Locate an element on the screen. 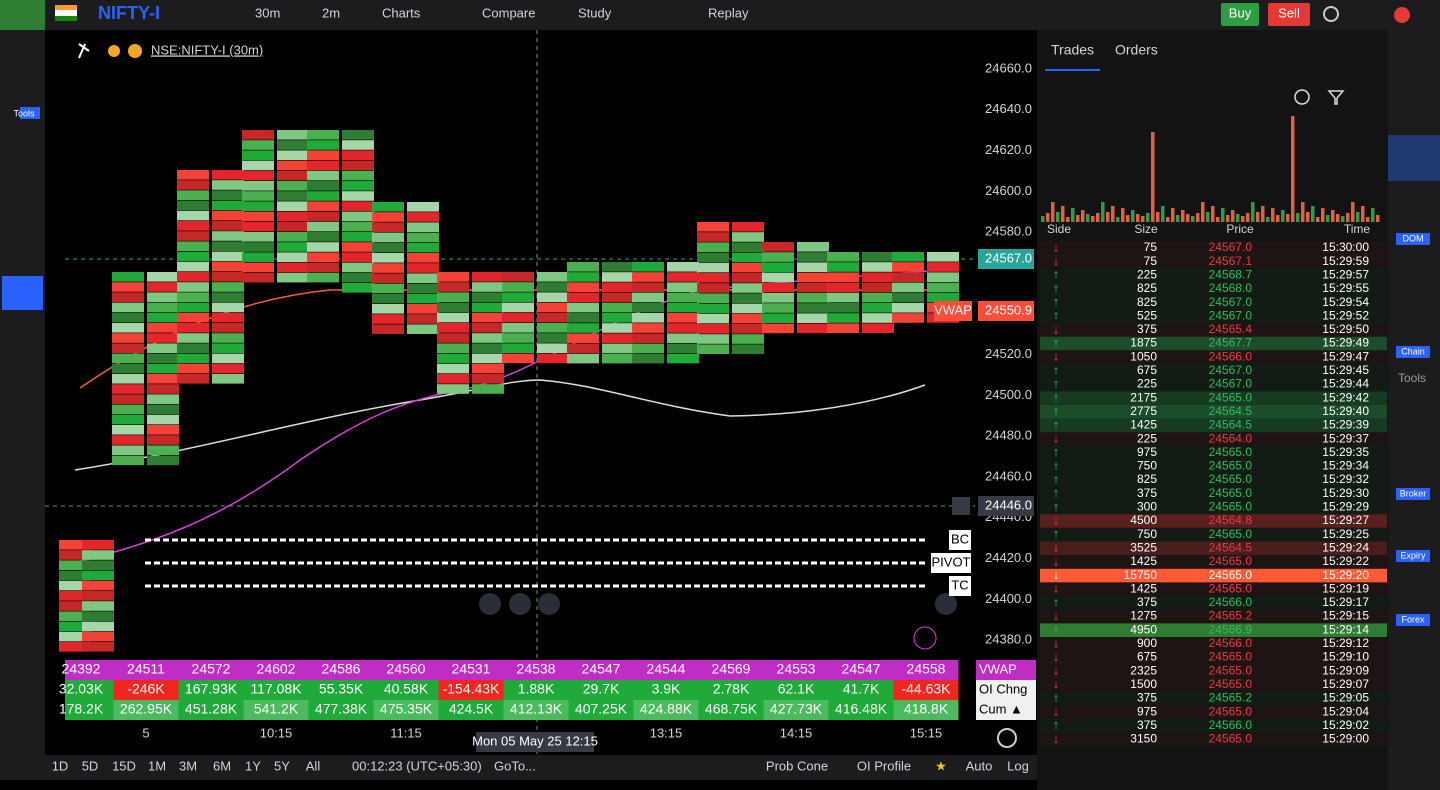 Image resolution: width=1440 pixels, height=790 pixels. axis-settings is located at coordinates (1007, 738).